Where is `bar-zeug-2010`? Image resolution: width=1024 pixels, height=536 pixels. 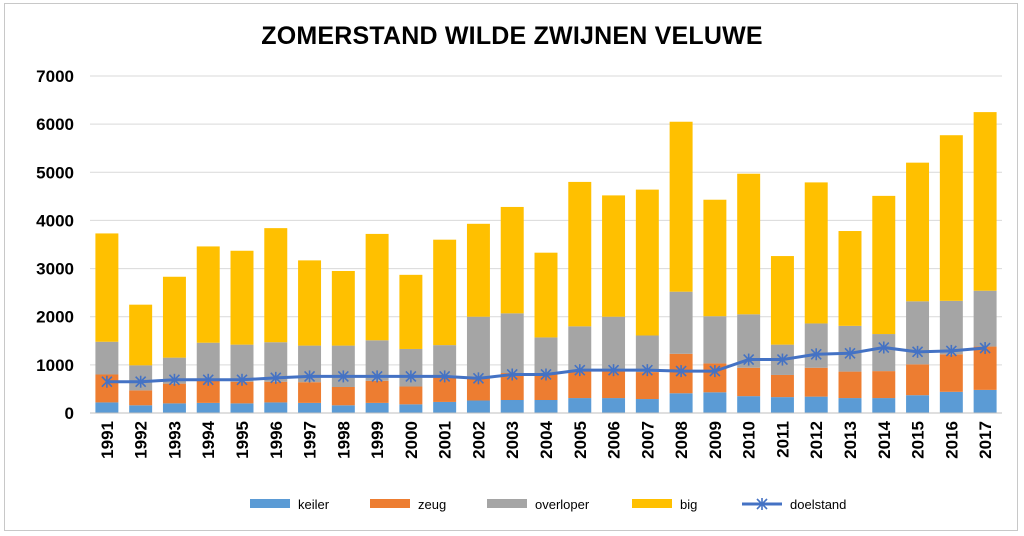 bar-zeug-2010 is located at coordinates (749, 382).